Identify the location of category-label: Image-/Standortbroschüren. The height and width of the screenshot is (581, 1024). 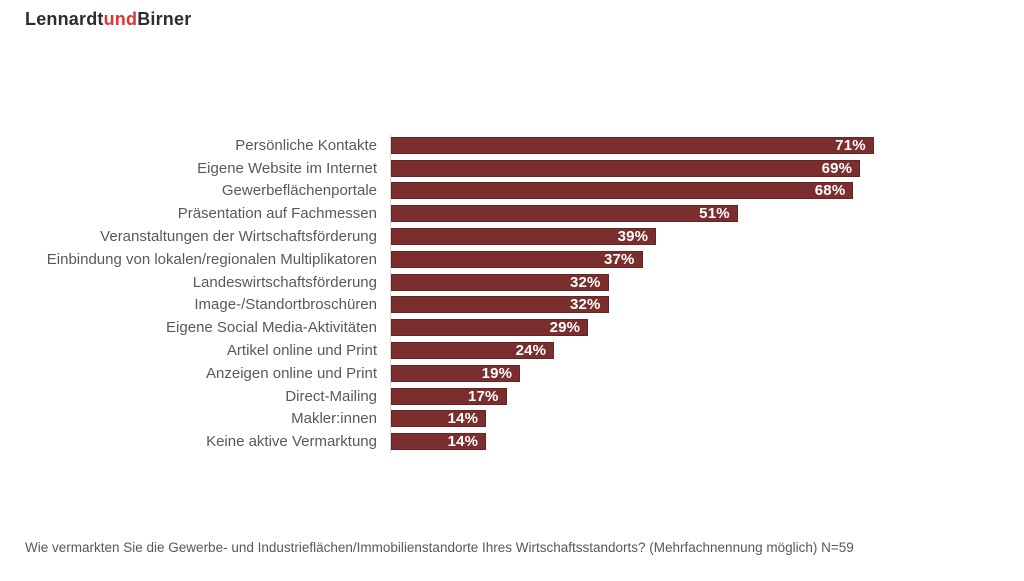
(285, 305).